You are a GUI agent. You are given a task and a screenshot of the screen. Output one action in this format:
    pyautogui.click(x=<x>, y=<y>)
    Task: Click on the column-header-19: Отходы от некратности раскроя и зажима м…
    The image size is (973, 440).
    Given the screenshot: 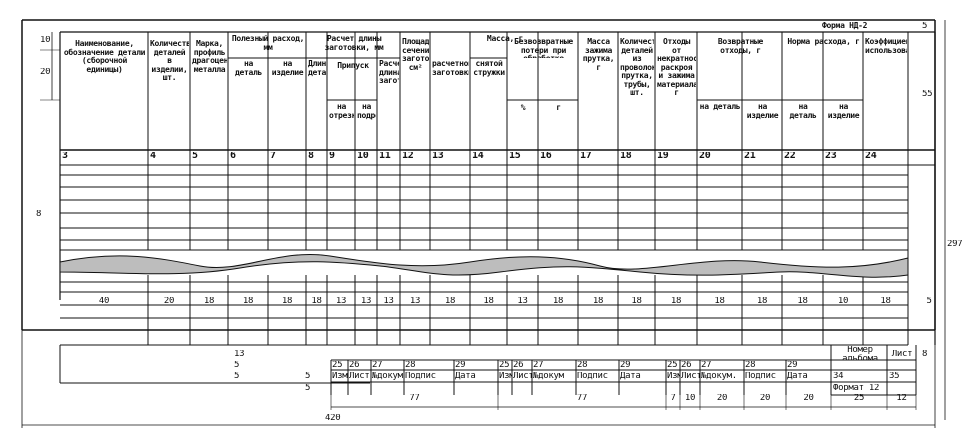 What is the action you would take?
    pyautogui.click(x=676, y=67)
    